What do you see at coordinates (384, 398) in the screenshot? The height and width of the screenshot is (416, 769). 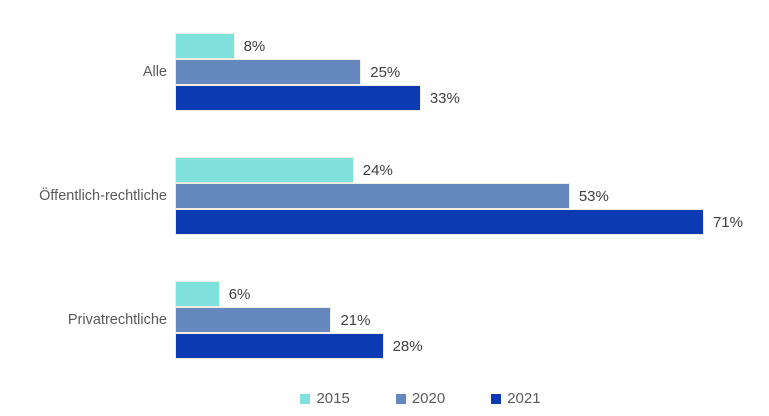 I see `legend: 2015 2020 2021` at bounding box center [384, 398].